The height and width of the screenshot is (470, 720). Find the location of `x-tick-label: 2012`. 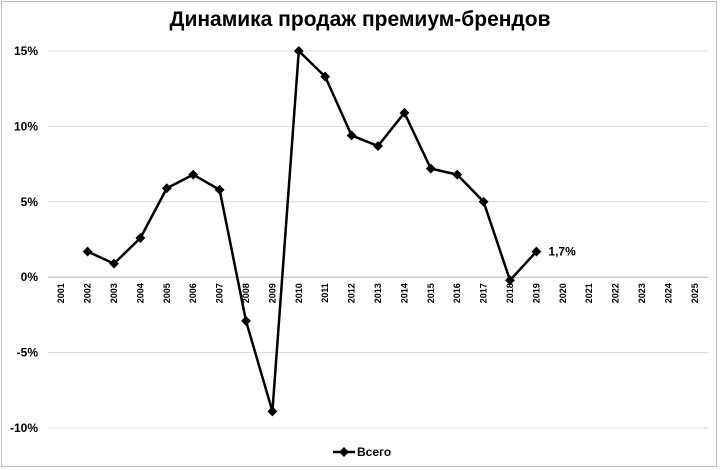

x-tick-label: 2012 is located at coordinates (352, 293).